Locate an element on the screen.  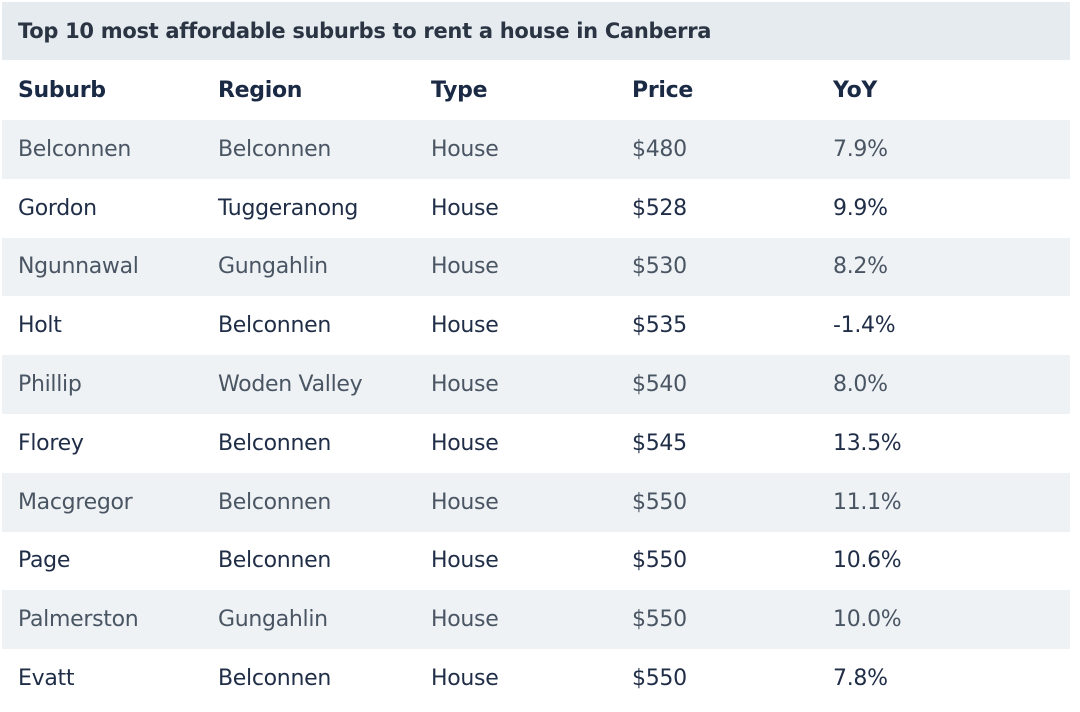
column-header-yoy: YoY is located at coordinates (855, 90).